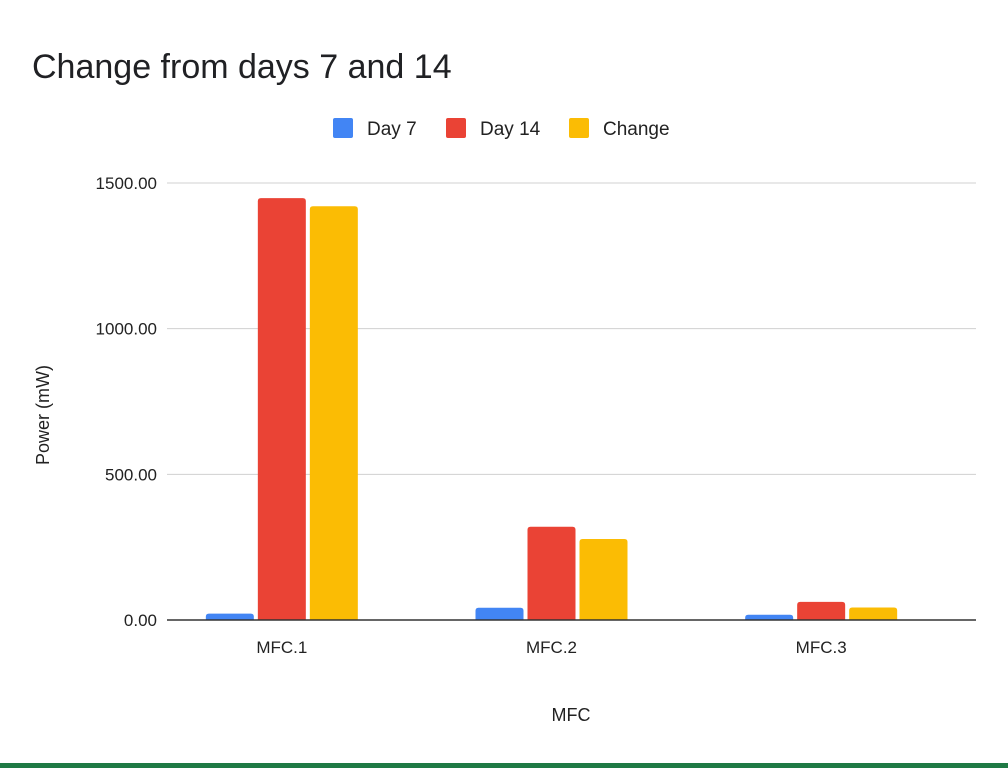 This screenshot has height=768, width=1008. Describe the element at coordinates (126, 183) in the screenshot. I see `y-tick-label: 1500.00` at that location.